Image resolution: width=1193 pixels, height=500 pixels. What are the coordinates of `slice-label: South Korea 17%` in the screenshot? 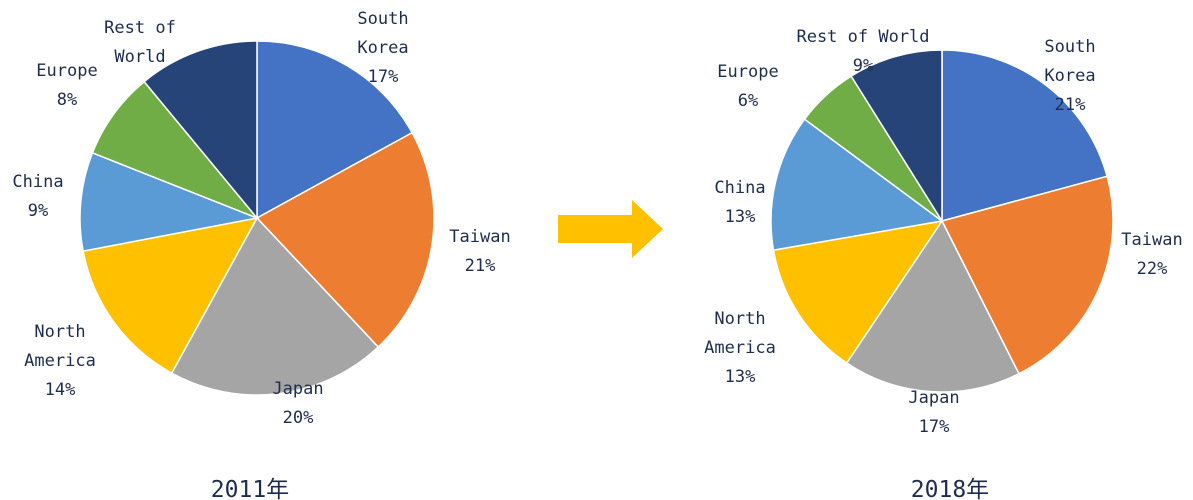 It's located at (383, 48).